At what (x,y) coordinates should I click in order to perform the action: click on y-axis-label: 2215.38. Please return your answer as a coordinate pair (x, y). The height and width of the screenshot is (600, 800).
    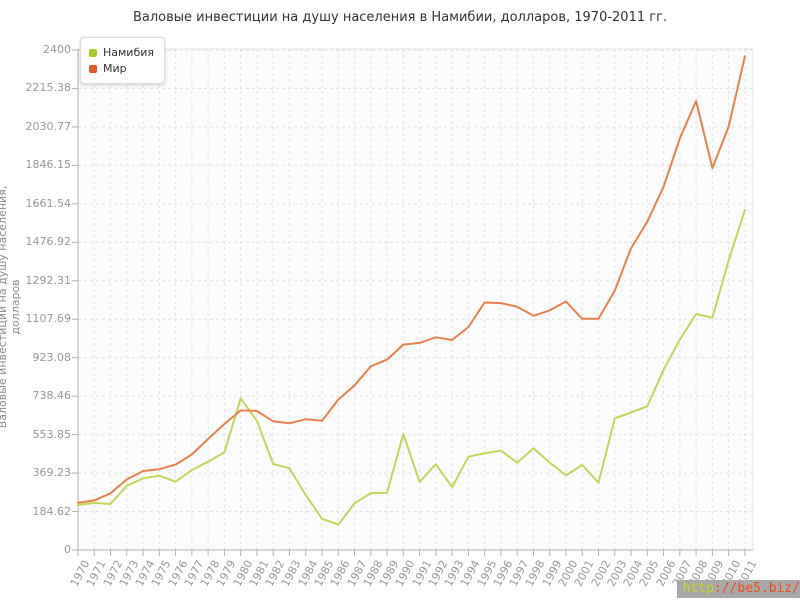
    Looking at the image, I should click on (48, 88).